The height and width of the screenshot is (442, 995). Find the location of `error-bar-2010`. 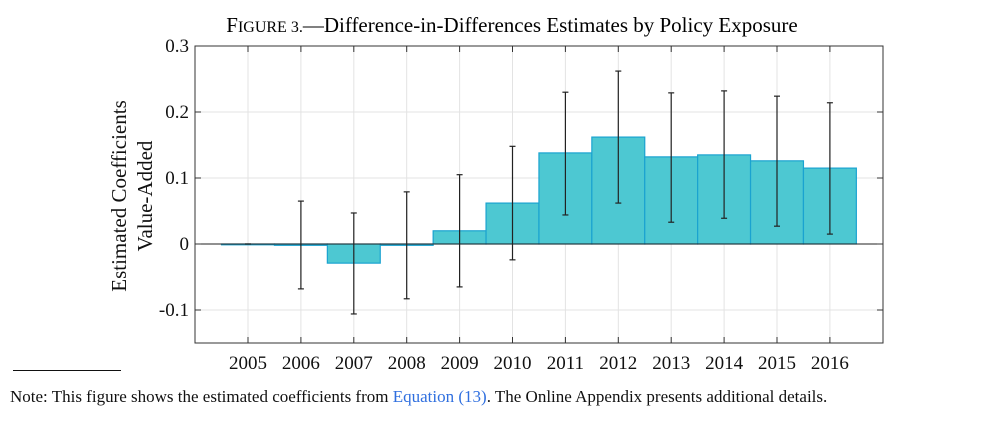

error-bar-2010 is located at coordinates (512, 203).